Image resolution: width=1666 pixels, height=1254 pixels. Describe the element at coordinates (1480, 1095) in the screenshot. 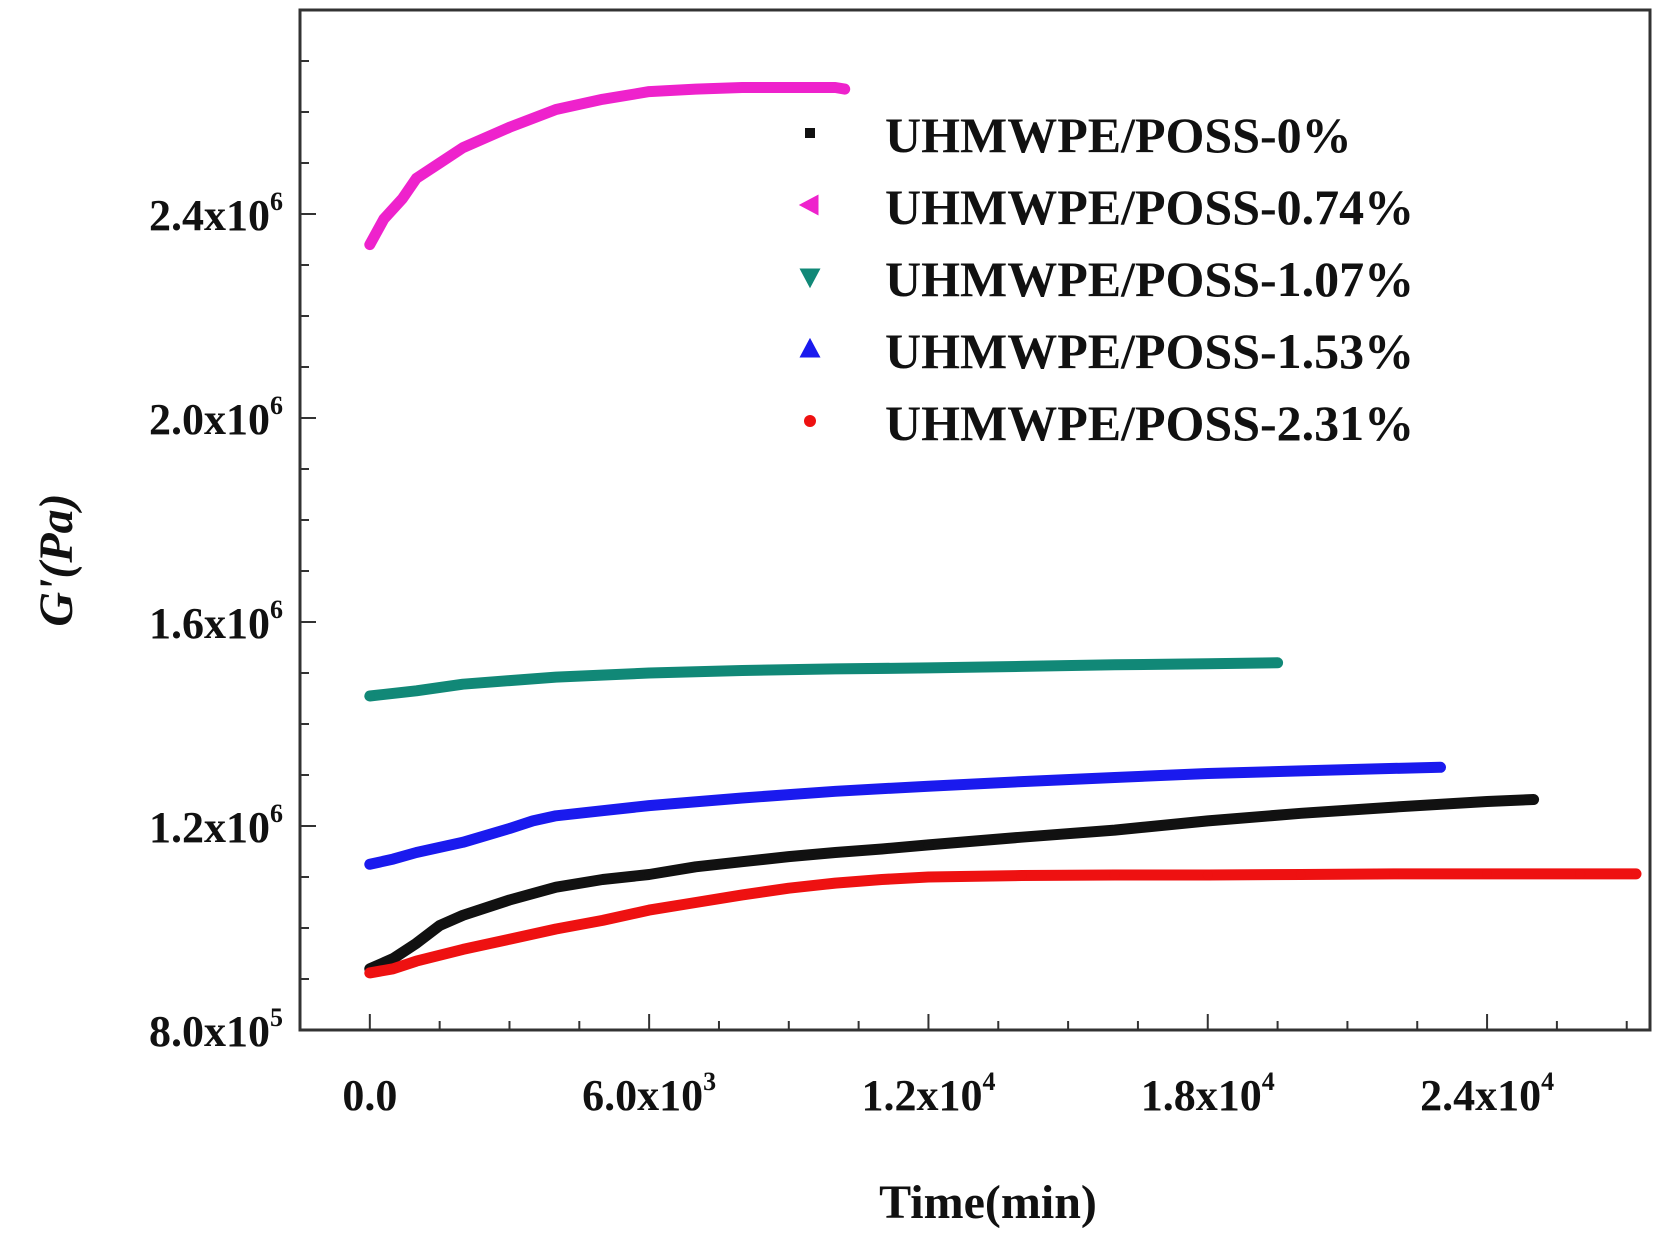

I see `x-tick-mantissa: 2.4x10` at that location.